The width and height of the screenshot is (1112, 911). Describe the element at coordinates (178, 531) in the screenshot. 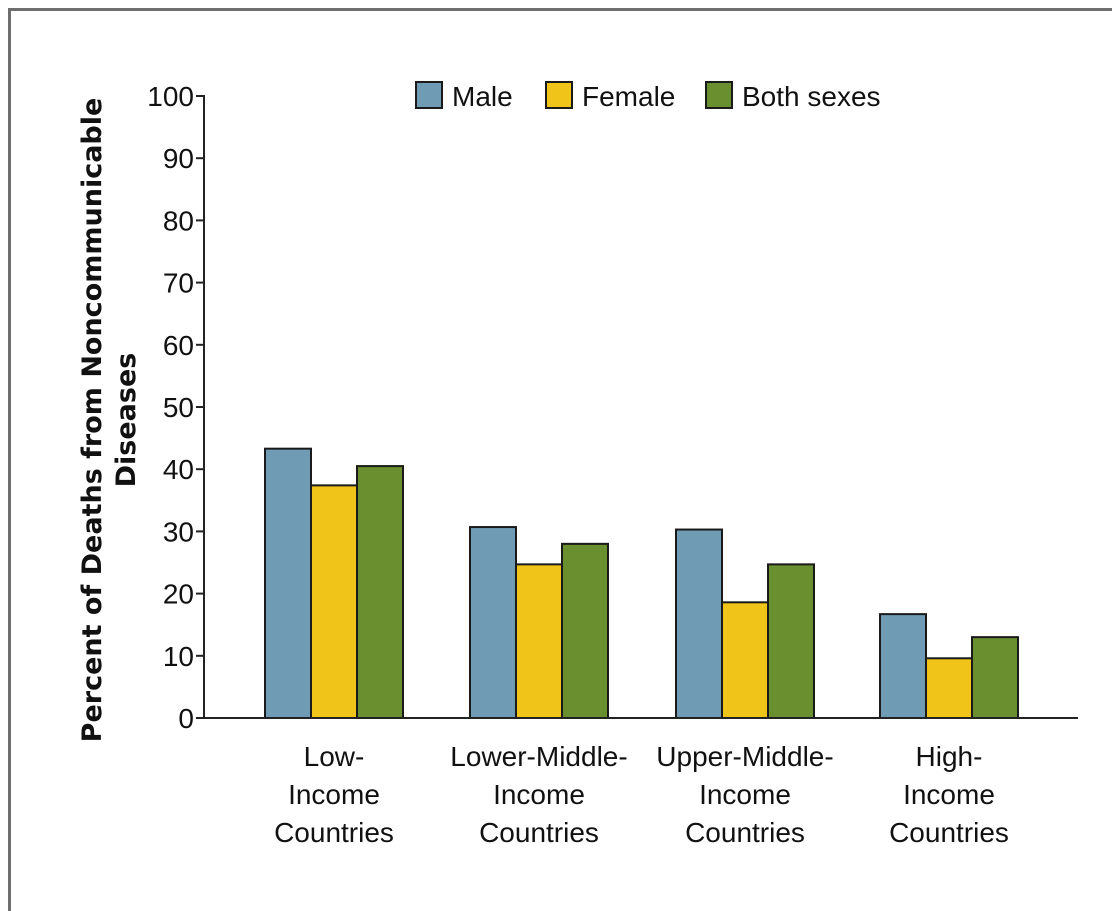

I see `y-tick-label: 30` at that location.